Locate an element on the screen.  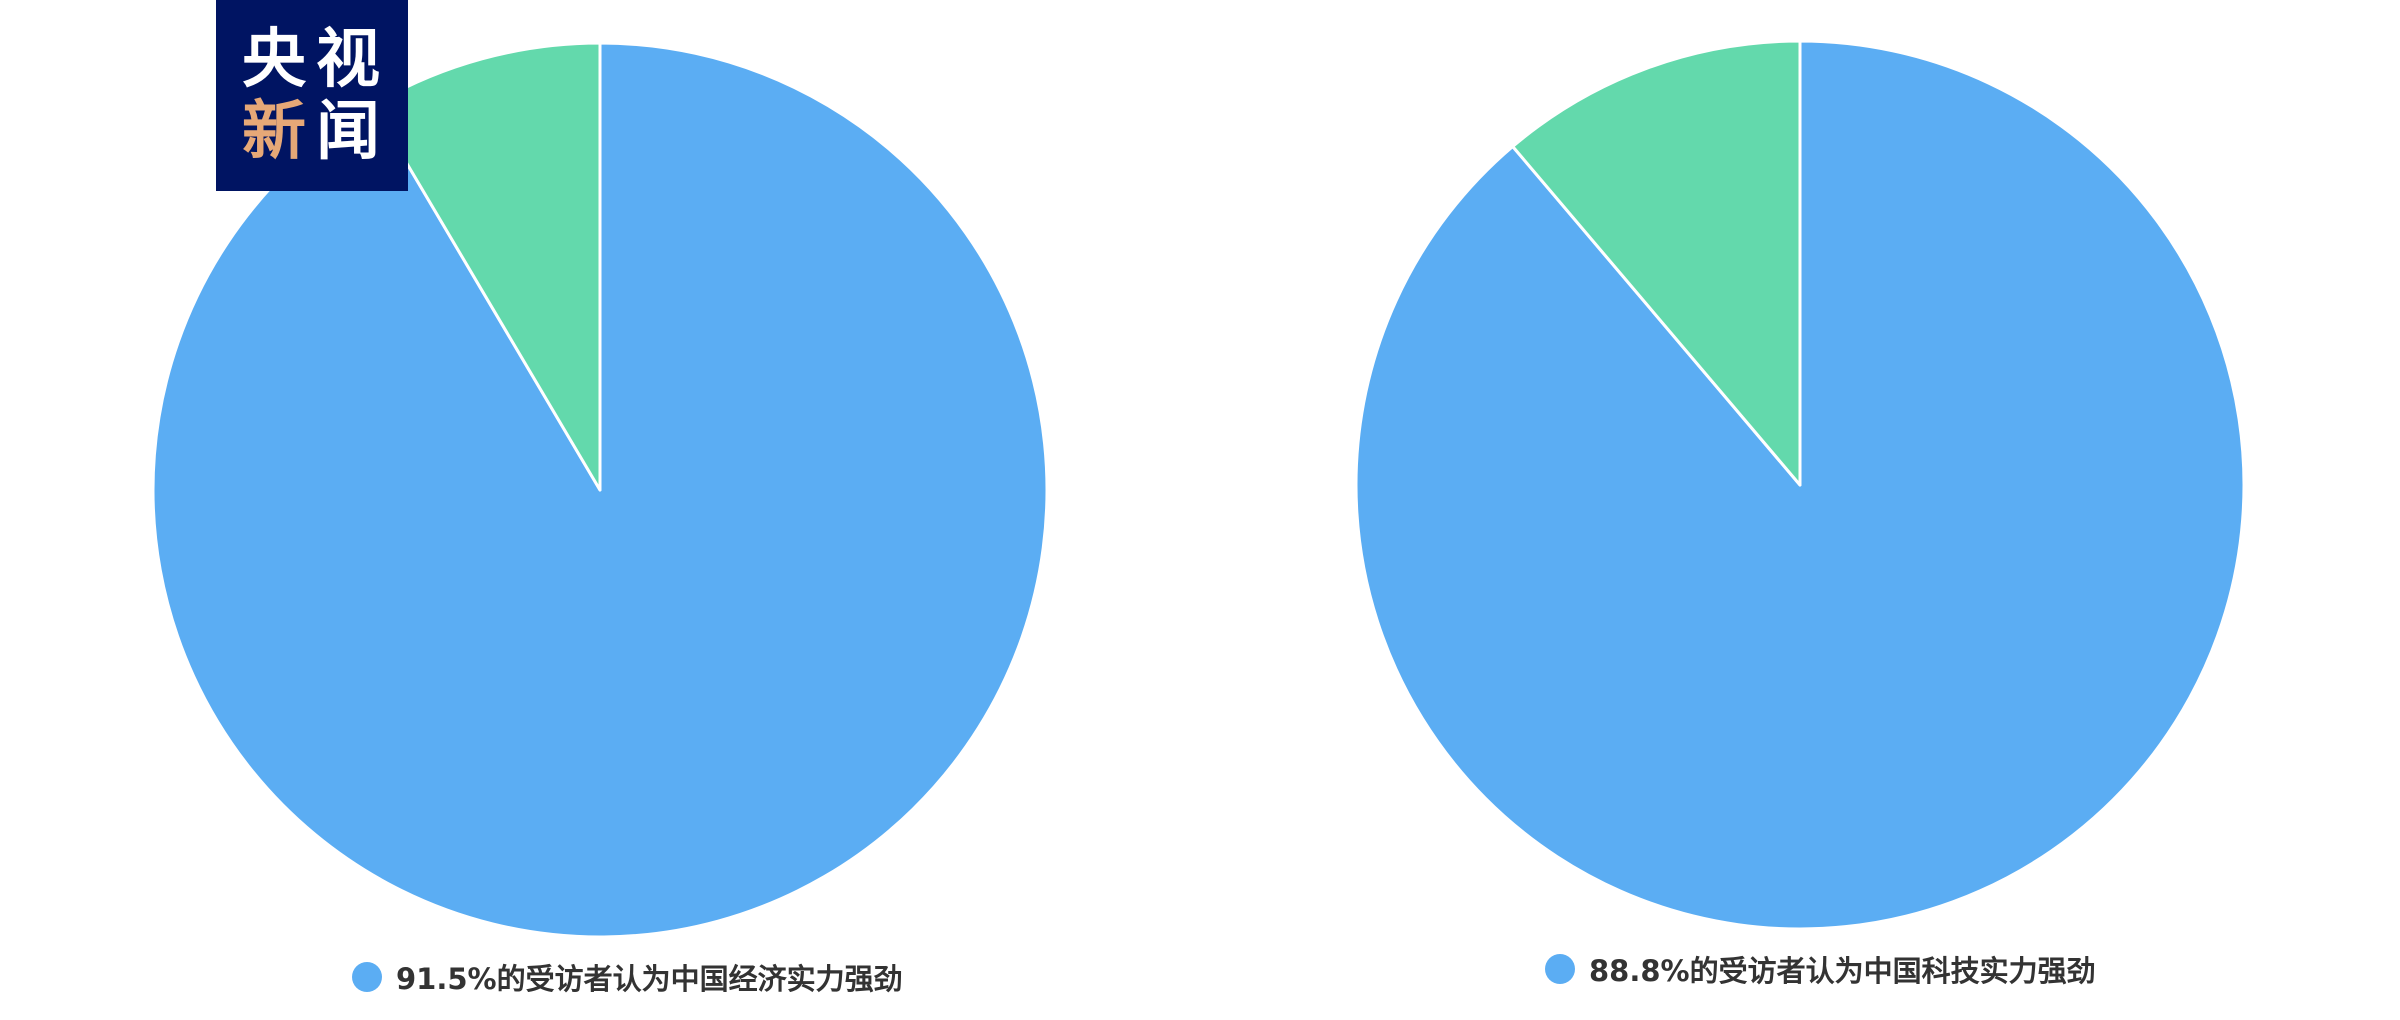
legend-economy: 91.5%的受访者认为中国经济实力强劲 is located at coordinates (627, 977).